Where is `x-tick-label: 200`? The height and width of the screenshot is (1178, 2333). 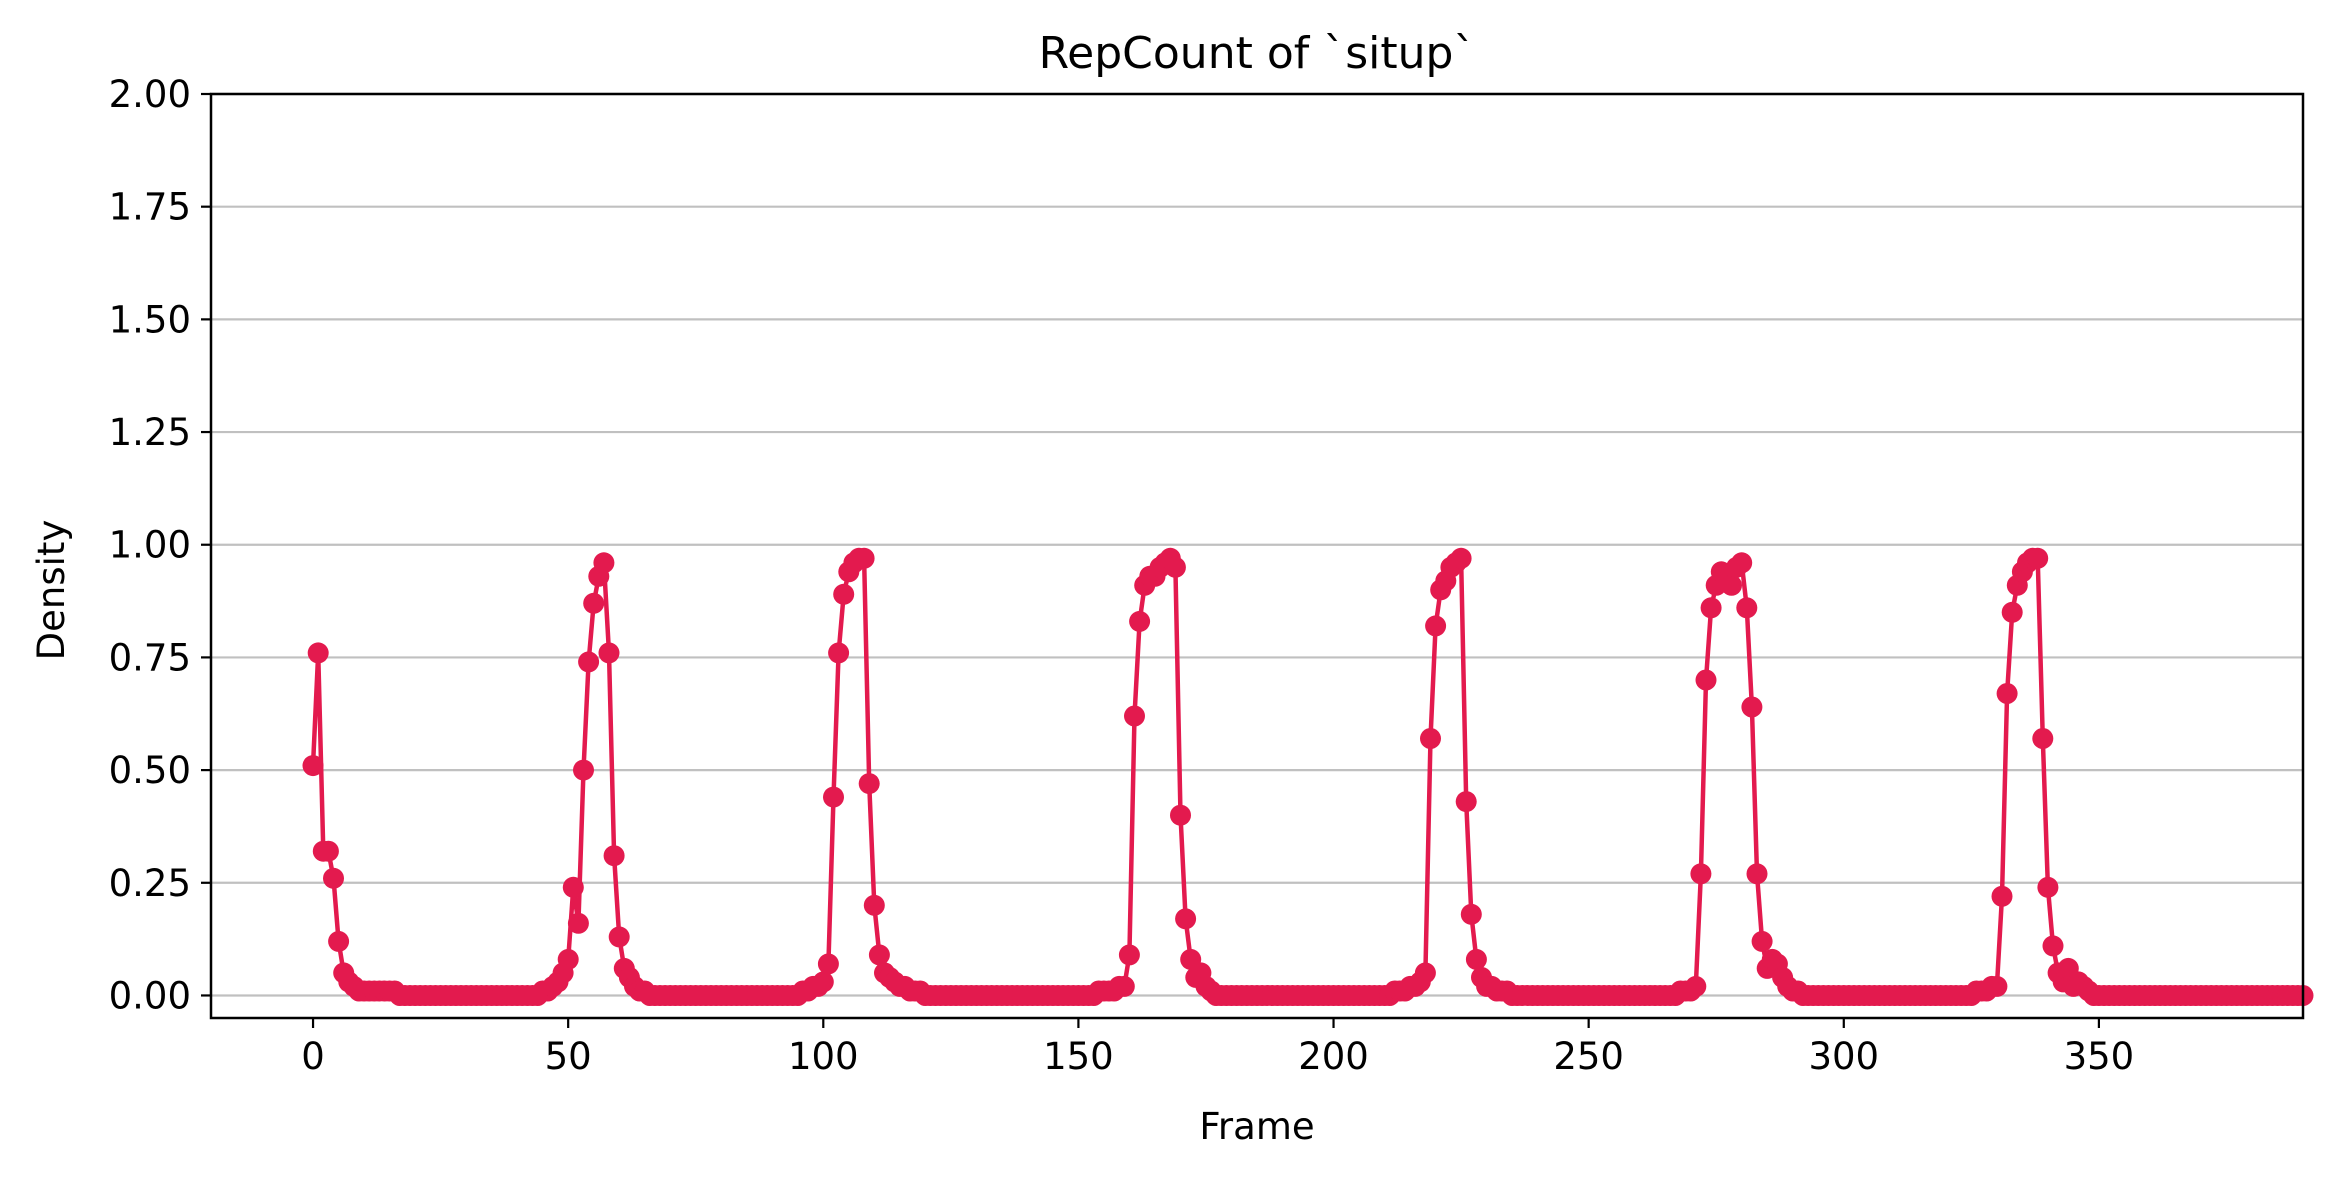 x-tick-label: 200 is located at coordinates (1333, 1056).